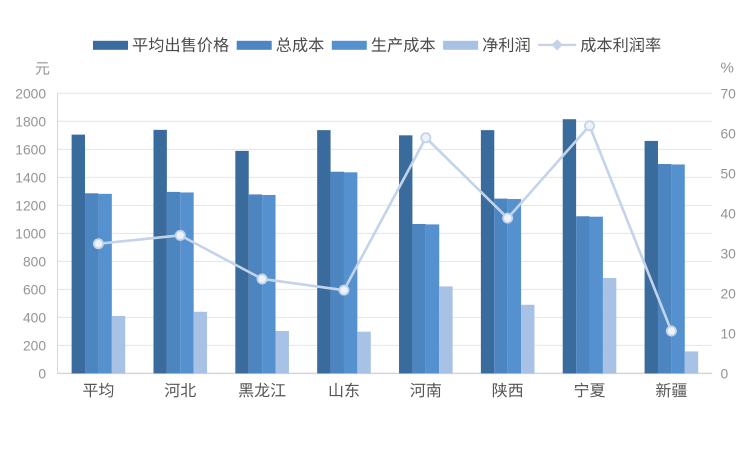 This screenshot has height=454, width=750. Describe the element at coordinates (729, 133) in the screenshot. I see `right-tick-label: 60` at that location.